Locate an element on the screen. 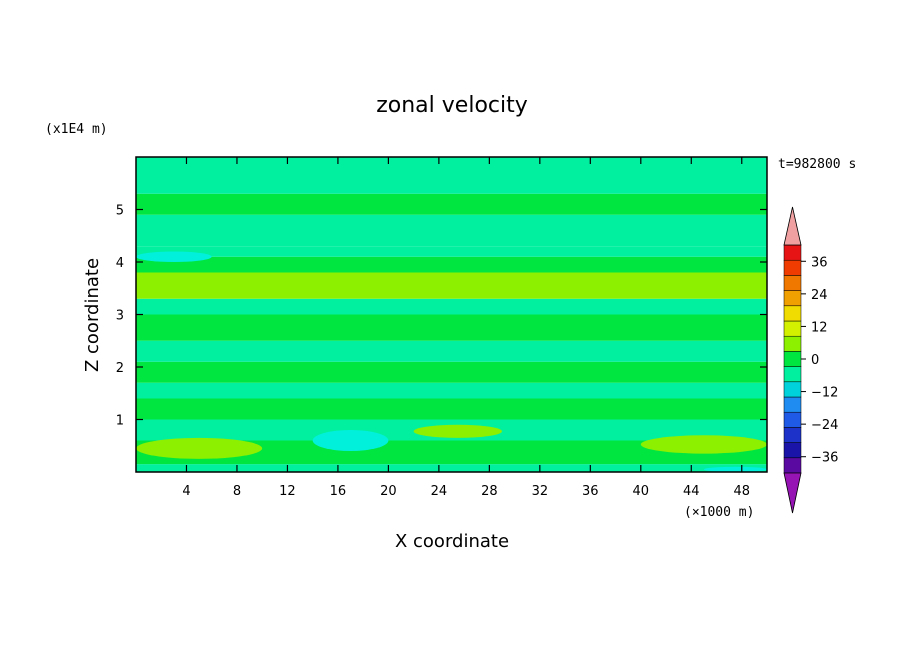  x-tick-label: 44 is located at coordinates (691, 491).